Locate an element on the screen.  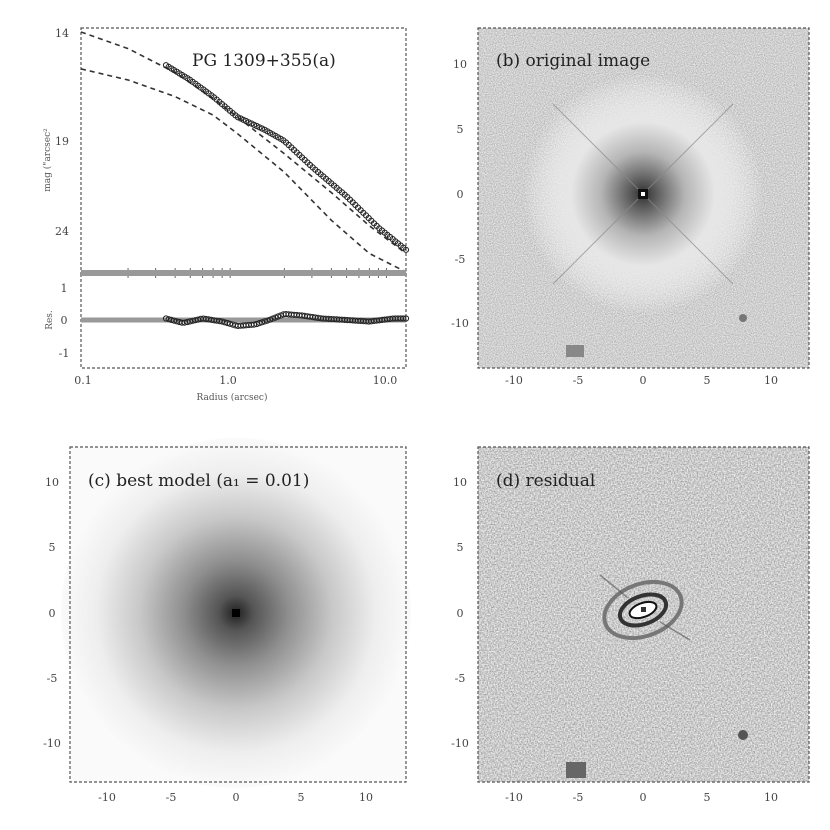
y-tick-14: 14 is located at coordinates (62, 33).